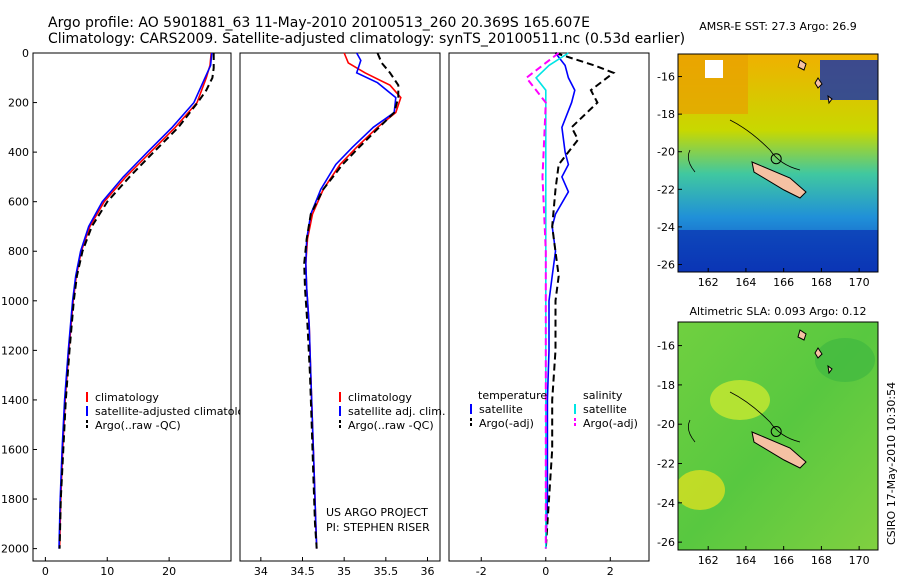  Describe the element at coordinates (377, 512) in the screenshot. I see `credit-line1: US ARGO PROJECT` at that location.